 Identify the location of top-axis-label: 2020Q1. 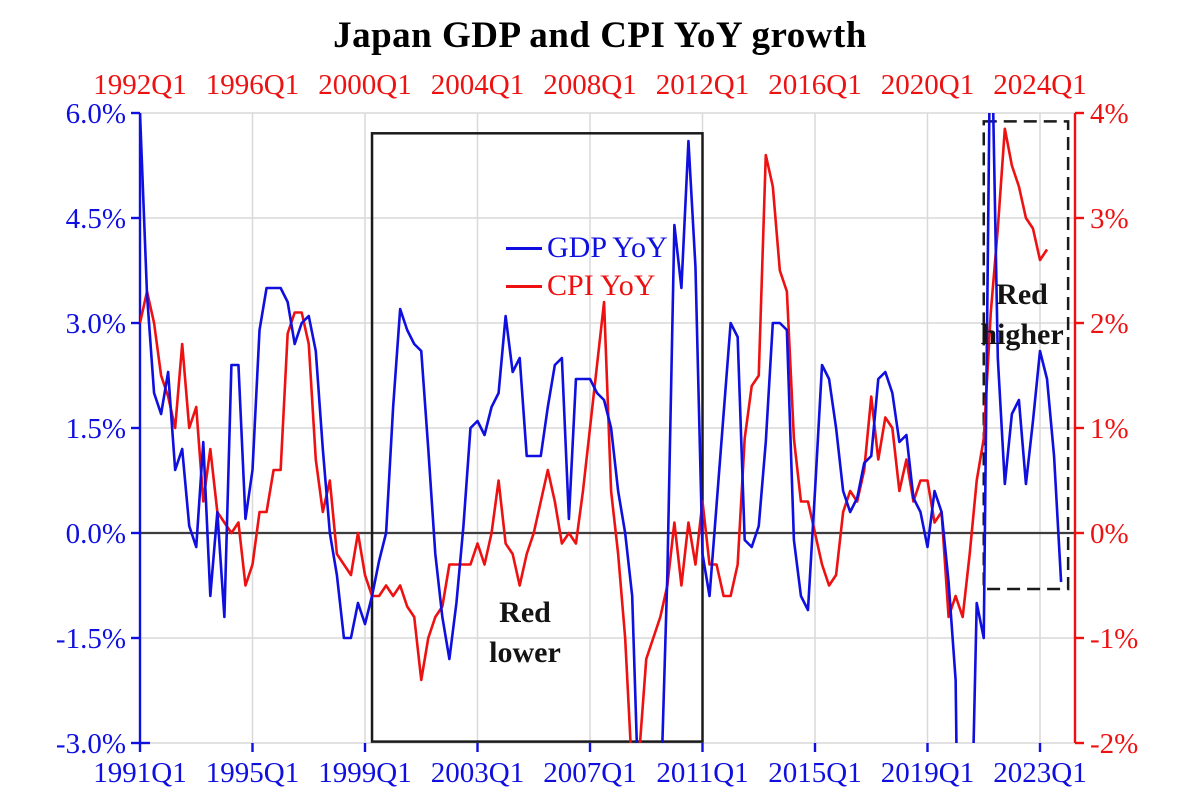
(927, 85).